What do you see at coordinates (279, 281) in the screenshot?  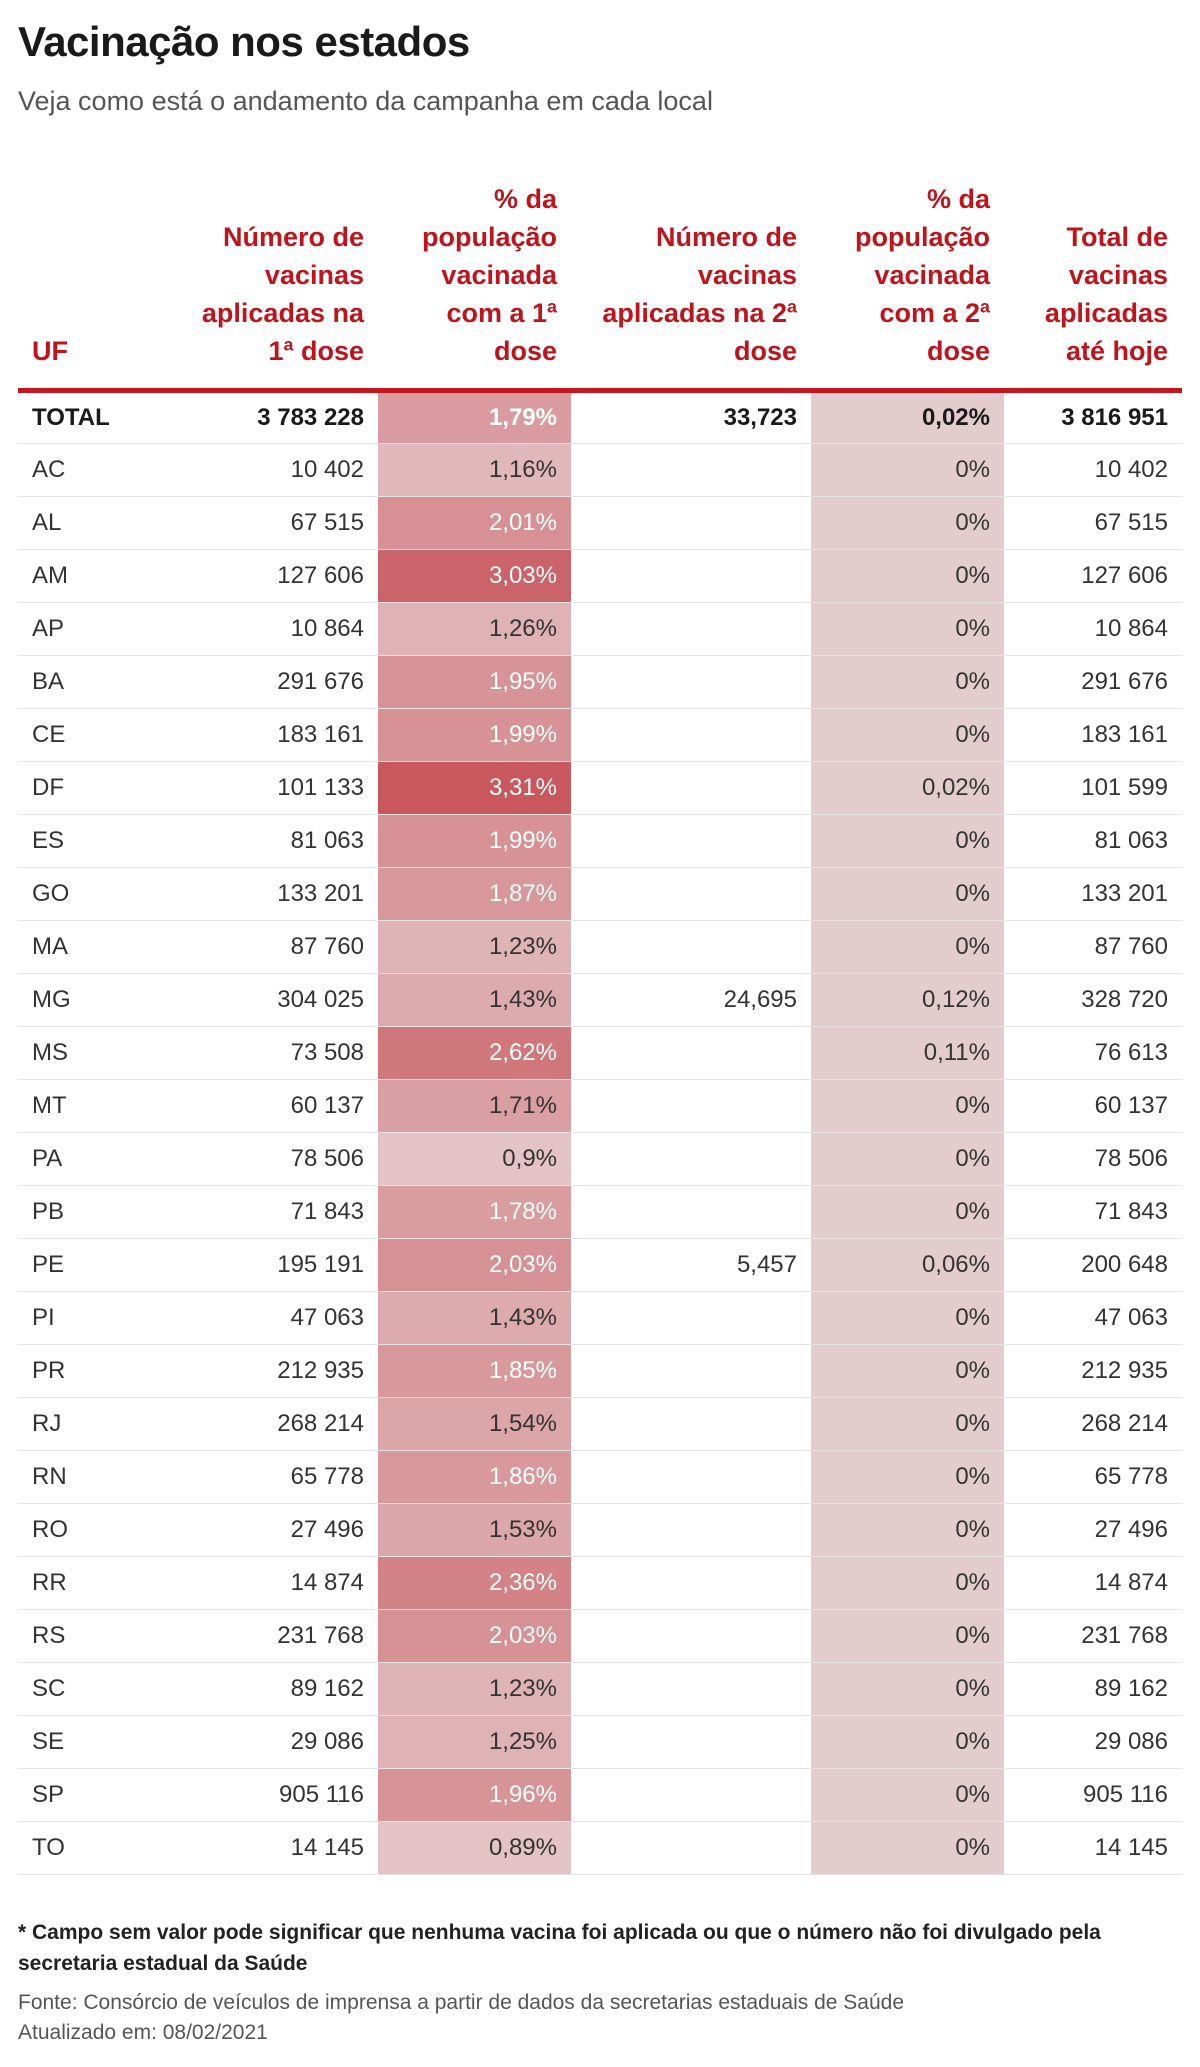 I see `column-header-dose1-count: Número de vacinas aplicadas na 1ª dose` at bounding box center [279, 281].